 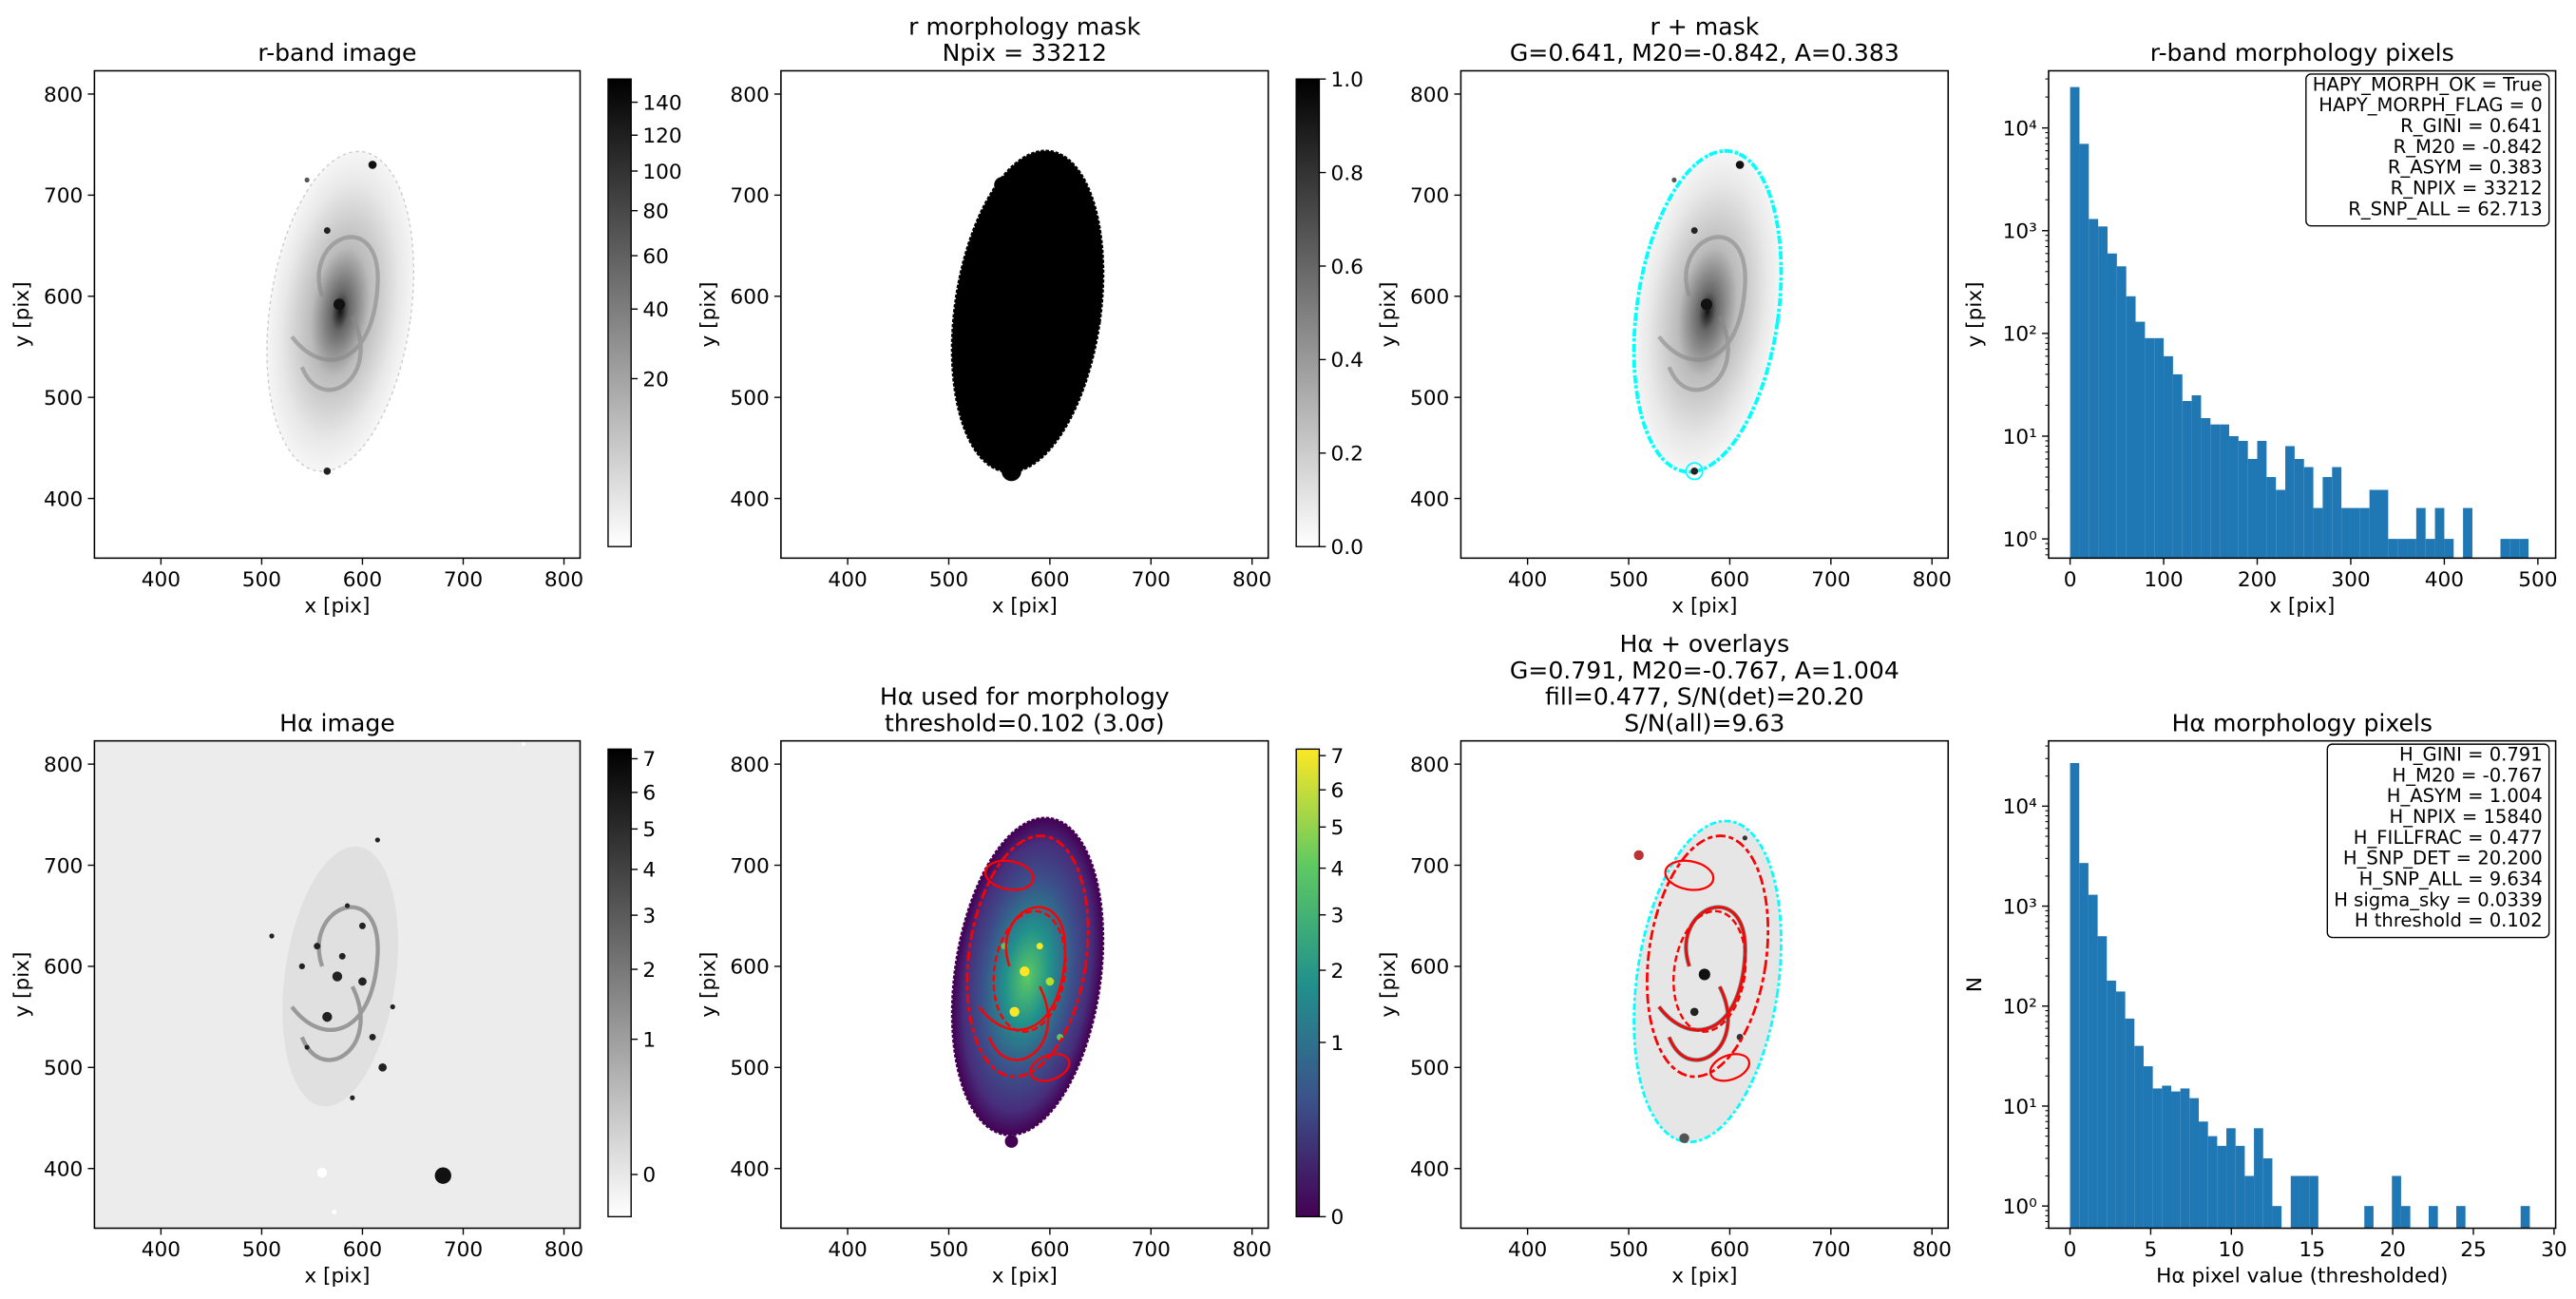 I want to click on annotation-line: R_ASYM = 0.383, so click(x=2465, y=168).